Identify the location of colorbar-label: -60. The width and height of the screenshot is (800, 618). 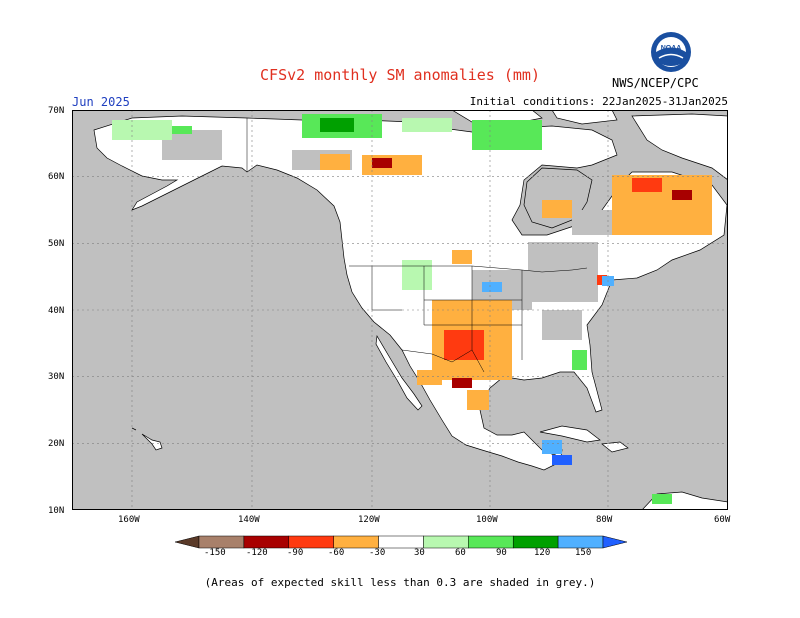
(336, 553).